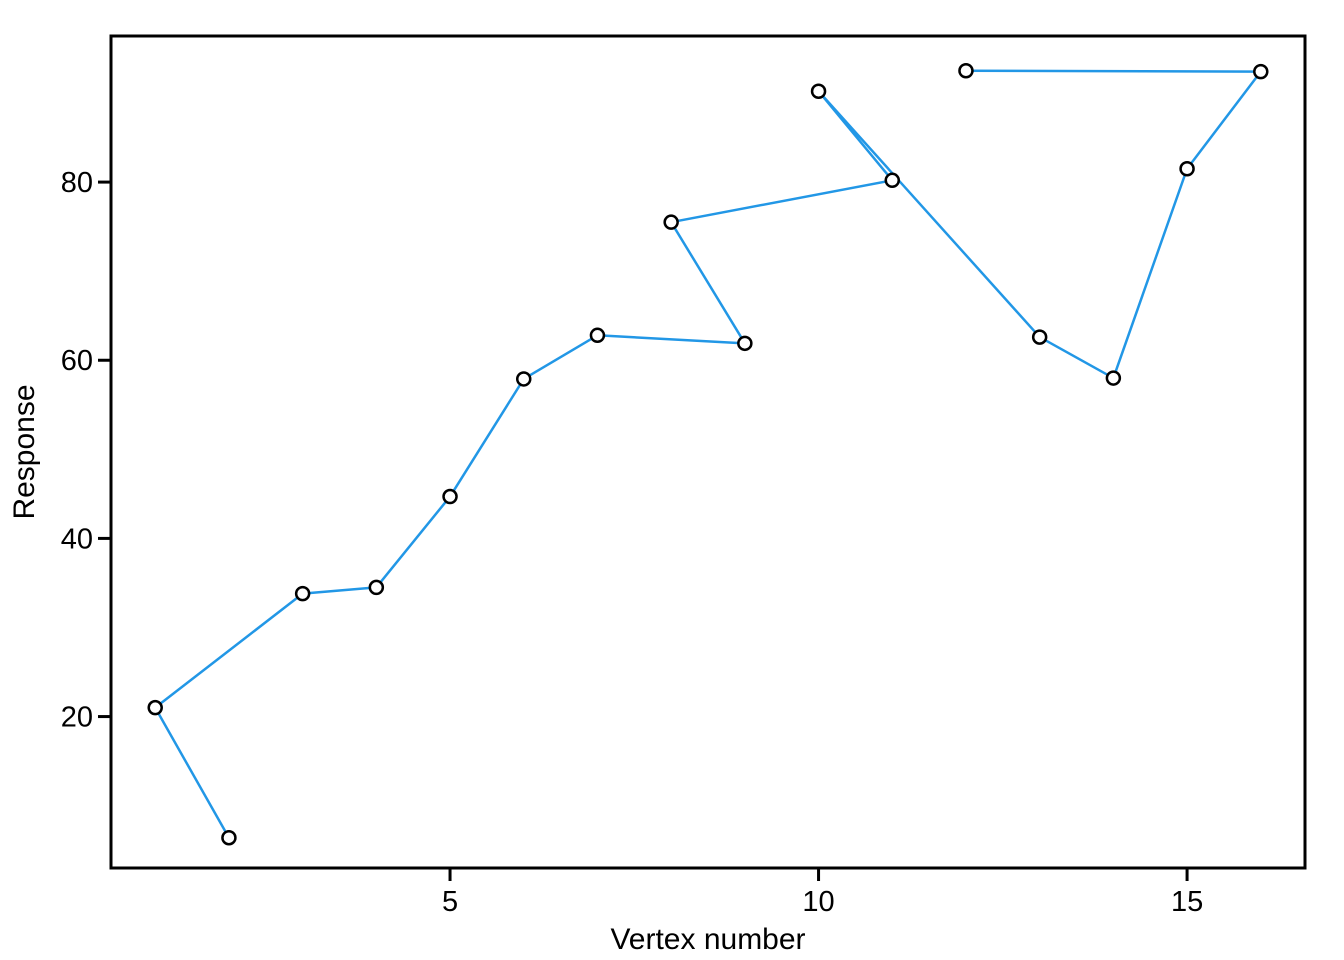 The image size is (1344, 960). I want to click on x-axis-label: Vertex number, so click(707, 939).